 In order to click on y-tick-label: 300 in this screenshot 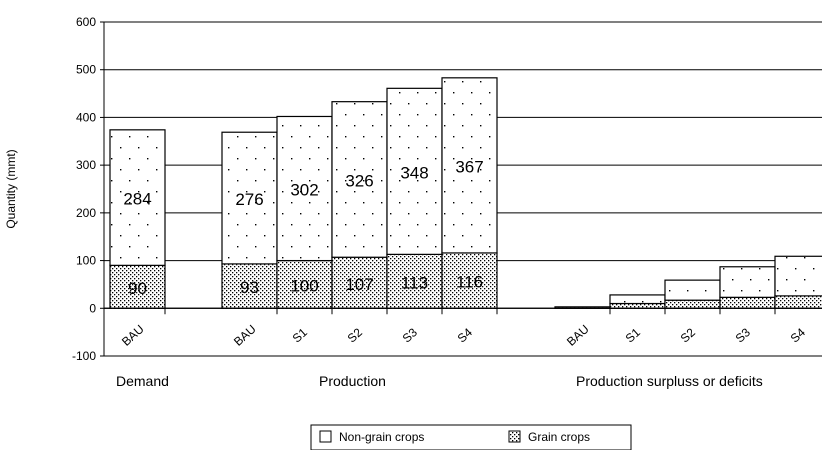, I will do `click(86, 165)`.